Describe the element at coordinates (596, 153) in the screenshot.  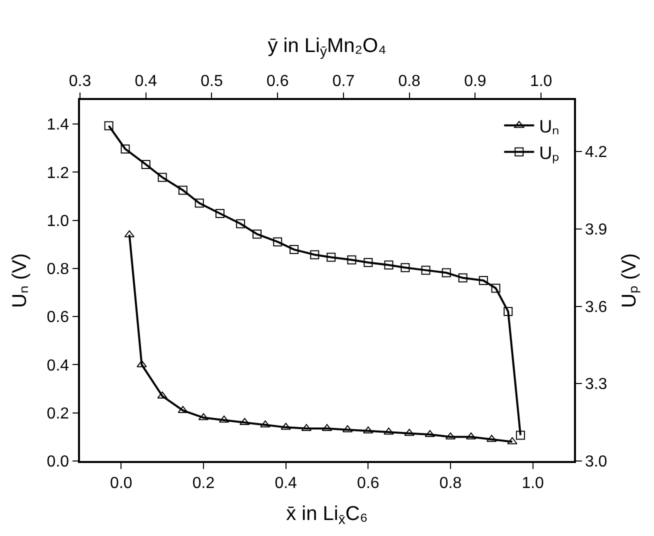
I see `y2-tick-label: 4.2` at that location.